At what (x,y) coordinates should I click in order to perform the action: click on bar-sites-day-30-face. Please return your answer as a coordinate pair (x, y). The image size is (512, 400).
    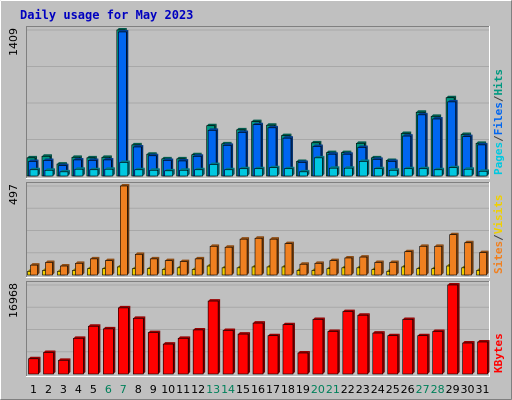
    Looking at the image, I should click on (468, 259).